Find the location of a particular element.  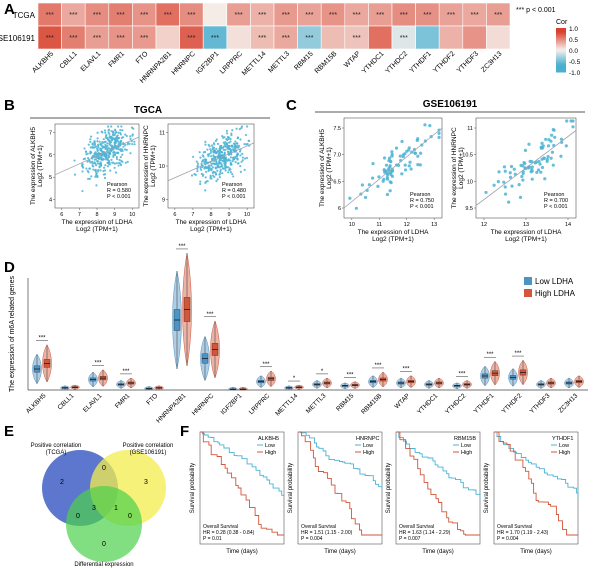

significance-stars: * is located at coordinates (322, 372).